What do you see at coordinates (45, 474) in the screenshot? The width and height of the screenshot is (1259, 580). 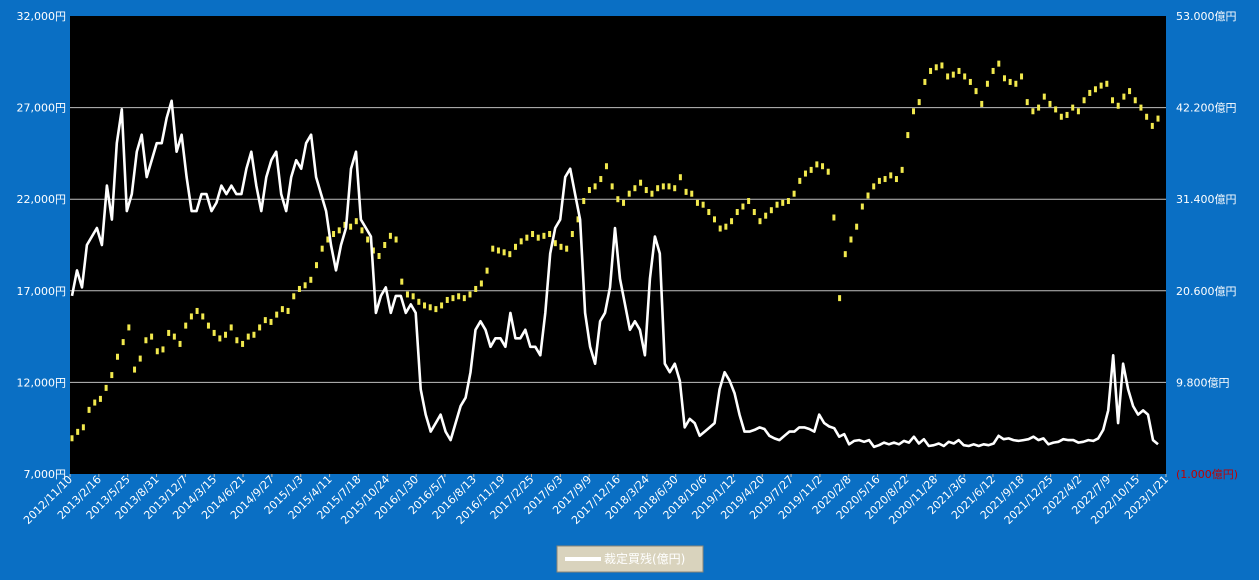 I see `left-tick-label: 7,000円` at bounding box center [45, 474].